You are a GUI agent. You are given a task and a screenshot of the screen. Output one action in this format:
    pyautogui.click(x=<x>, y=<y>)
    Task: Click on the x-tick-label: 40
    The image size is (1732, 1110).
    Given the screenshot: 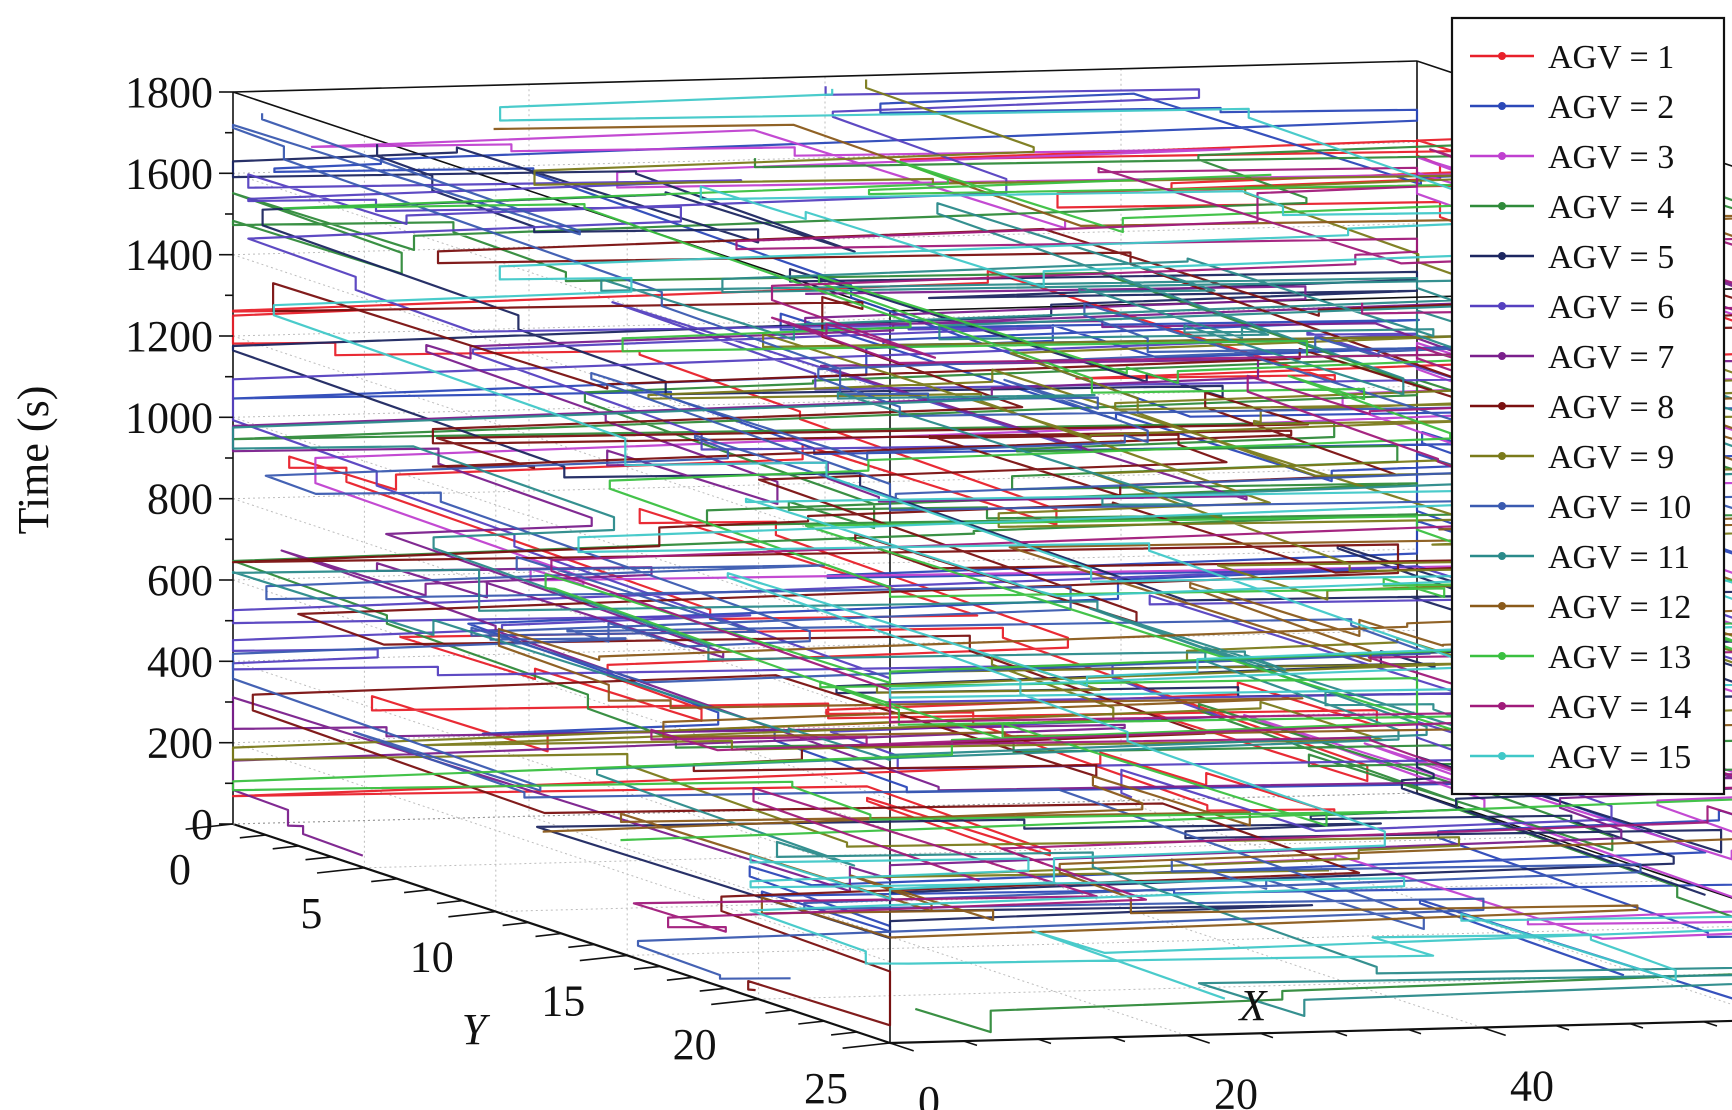 What is the action you would take?
    pyautogui.click(x=1532, y=1086)
    